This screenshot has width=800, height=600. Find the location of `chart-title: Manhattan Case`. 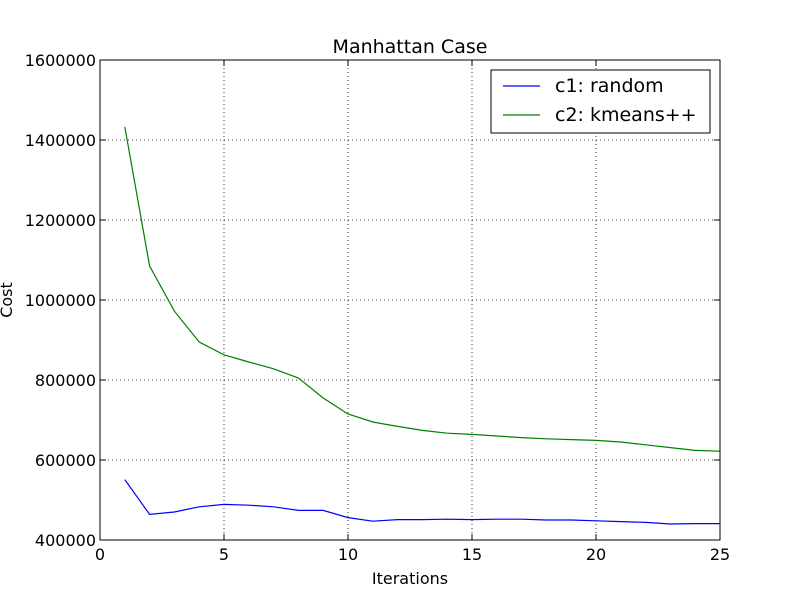

chart-title: Manhattan Case is located at coordinates (410, 47).